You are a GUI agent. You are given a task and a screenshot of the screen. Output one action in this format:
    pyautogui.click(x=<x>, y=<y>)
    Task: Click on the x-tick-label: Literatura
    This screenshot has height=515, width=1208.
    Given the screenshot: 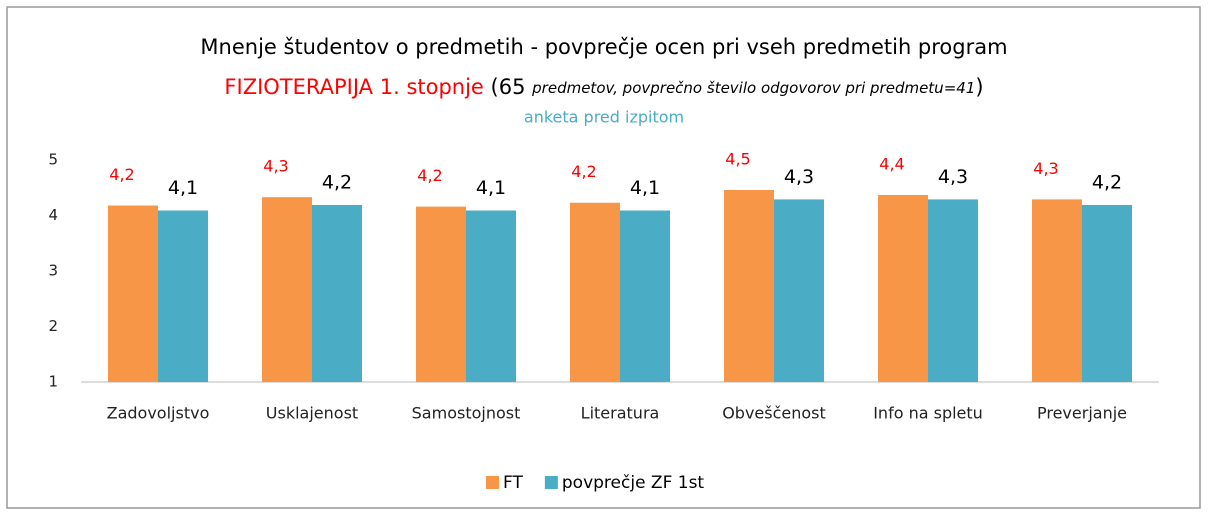 What is the action you would take?
    pyautogui.click(x=620, y=413)
    